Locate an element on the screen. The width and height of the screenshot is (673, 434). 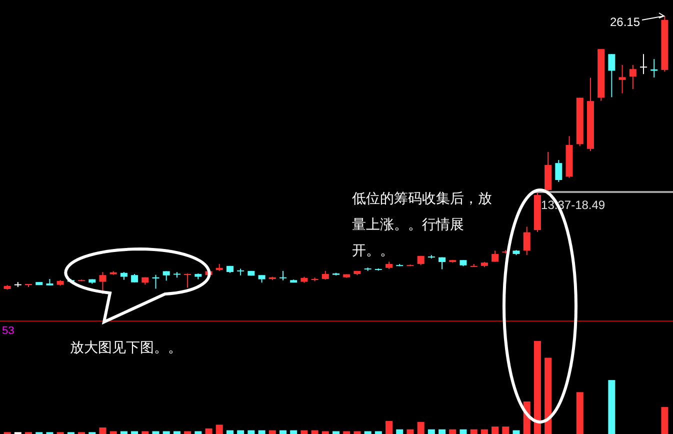
annotation: 26.15 is located at coordinates (625, 22).